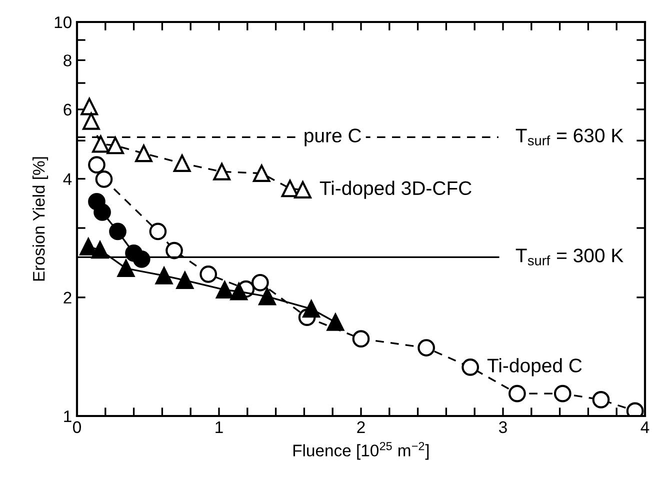 The width and height of the screenshot is (653, 477). Describe the element at coordinates (219, 427) in the screenshot. I see `x-tick-label: 1` at that location.